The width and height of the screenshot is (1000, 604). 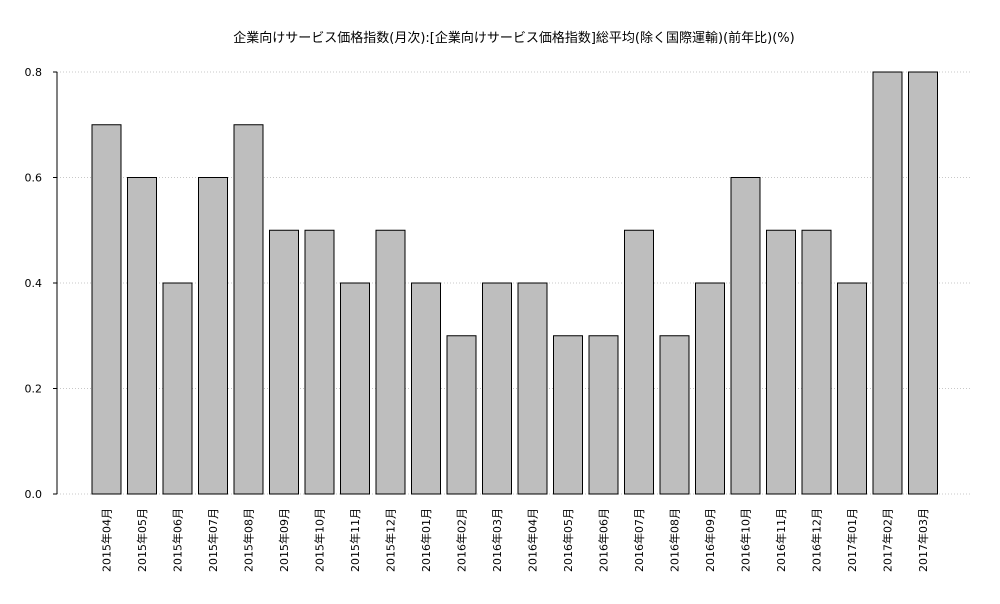 I want to click on x-tick-label: 2016年10月, so click(x=746, y=540).